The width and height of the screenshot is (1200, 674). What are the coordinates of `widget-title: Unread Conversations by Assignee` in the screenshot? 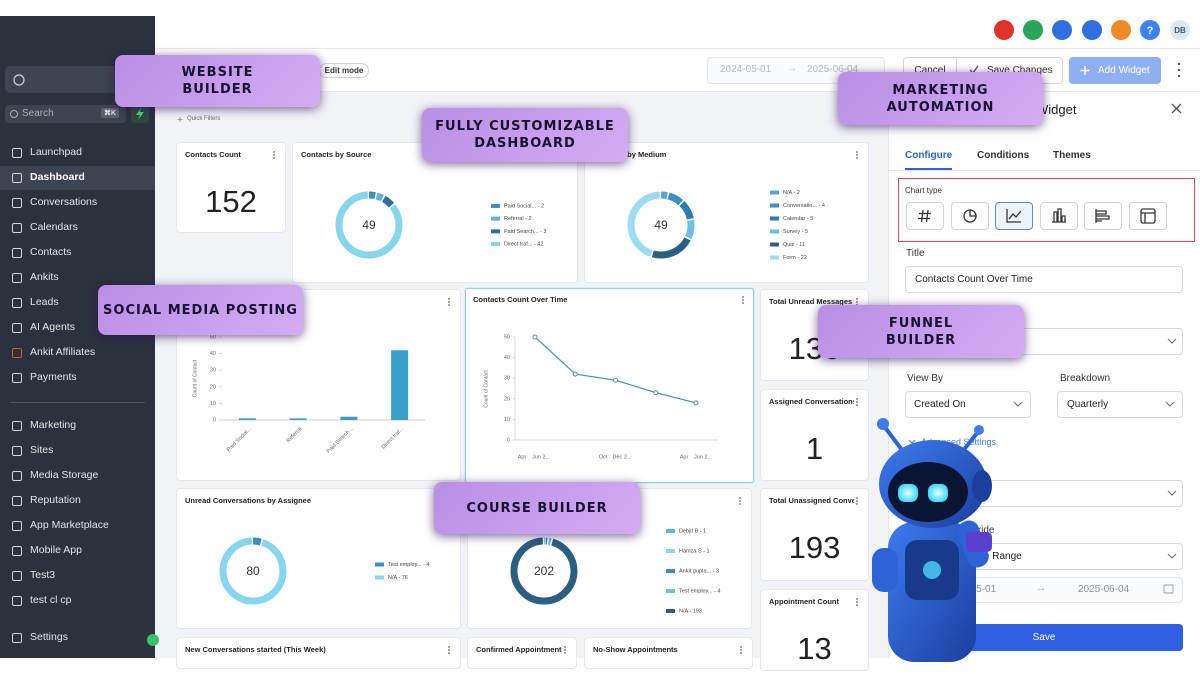 It's located at (248, 500).